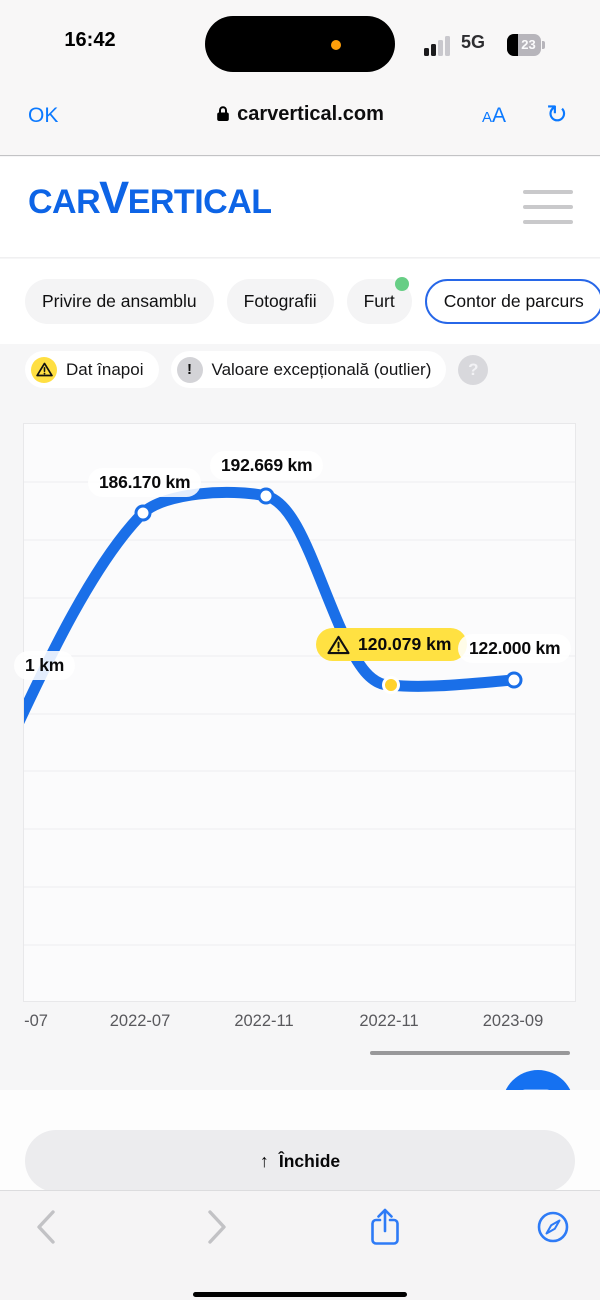 The height and width of the screenshot is (1300, 600). What do you see at coordinates (470, 1053) in the screenshot?
I see `chart-scrollbar` at bounding box center [470, 1053].